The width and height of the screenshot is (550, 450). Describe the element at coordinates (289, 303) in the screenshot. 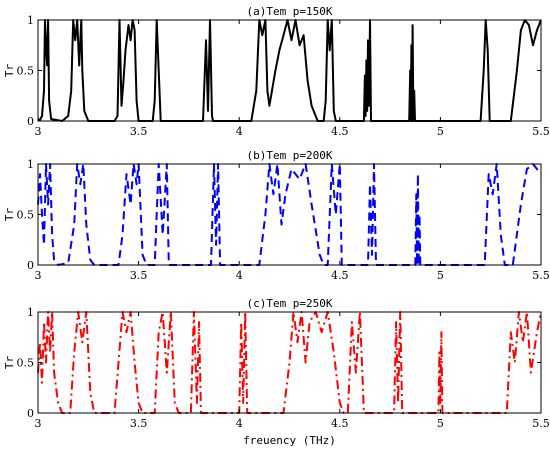

I see `panel-title: (c)Tem p=250K` at that location.